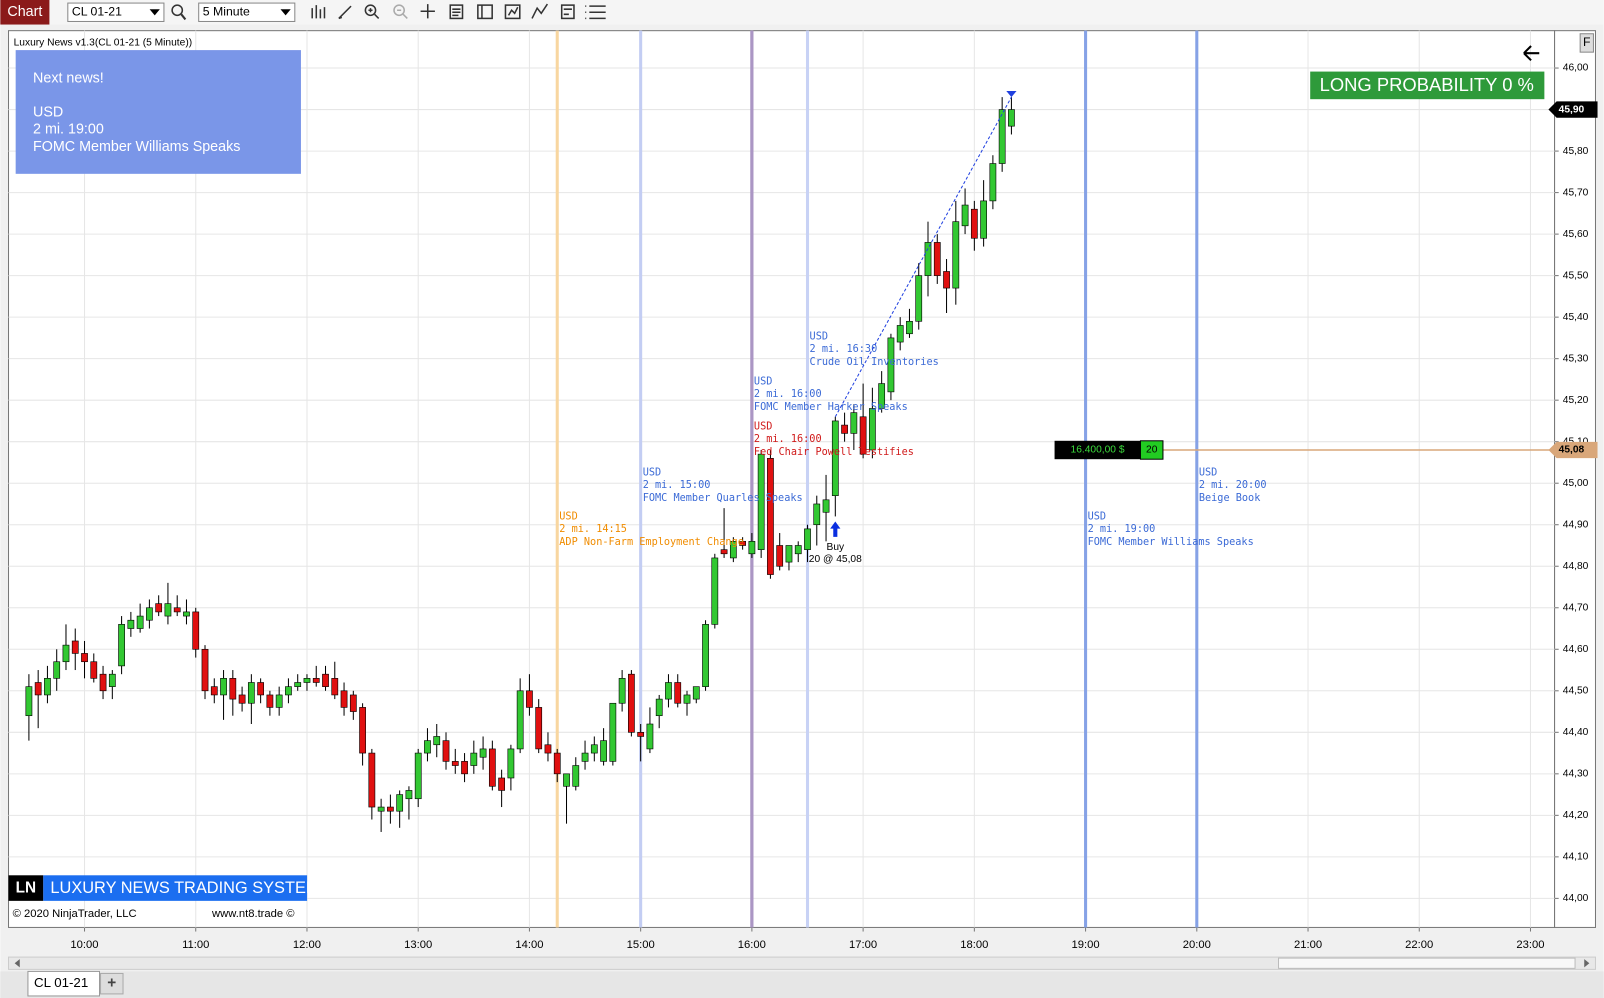  I want to click on news-event: FOMC Member Quarles Speaks, so click(723, 498).